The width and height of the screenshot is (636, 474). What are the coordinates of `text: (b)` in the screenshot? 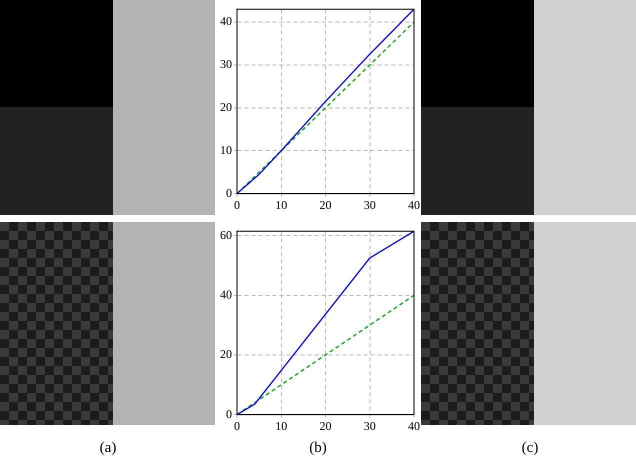 It's located at (318, 448).